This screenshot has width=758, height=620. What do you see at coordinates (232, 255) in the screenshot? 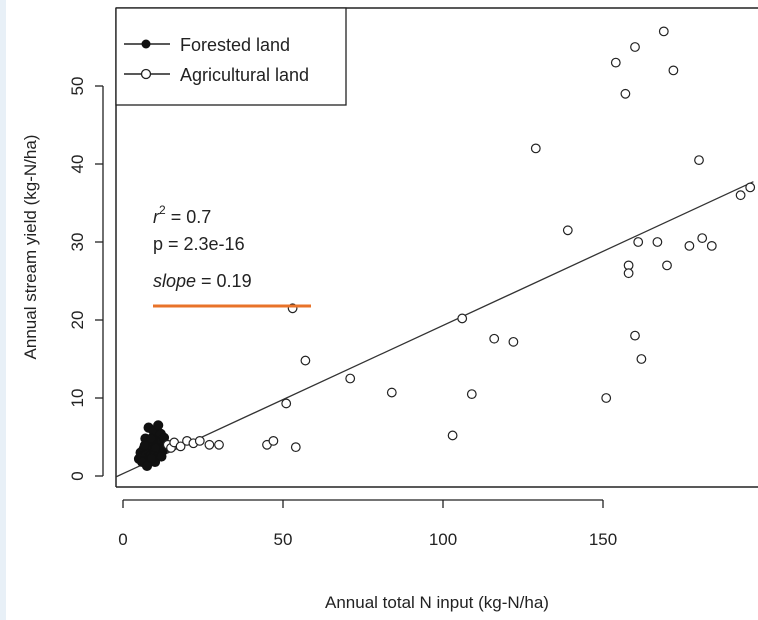
I see `stats-annotation: r2 = 0.7 p = 2.3e-16 slope = 0.19` at bounding box center [232, 255].